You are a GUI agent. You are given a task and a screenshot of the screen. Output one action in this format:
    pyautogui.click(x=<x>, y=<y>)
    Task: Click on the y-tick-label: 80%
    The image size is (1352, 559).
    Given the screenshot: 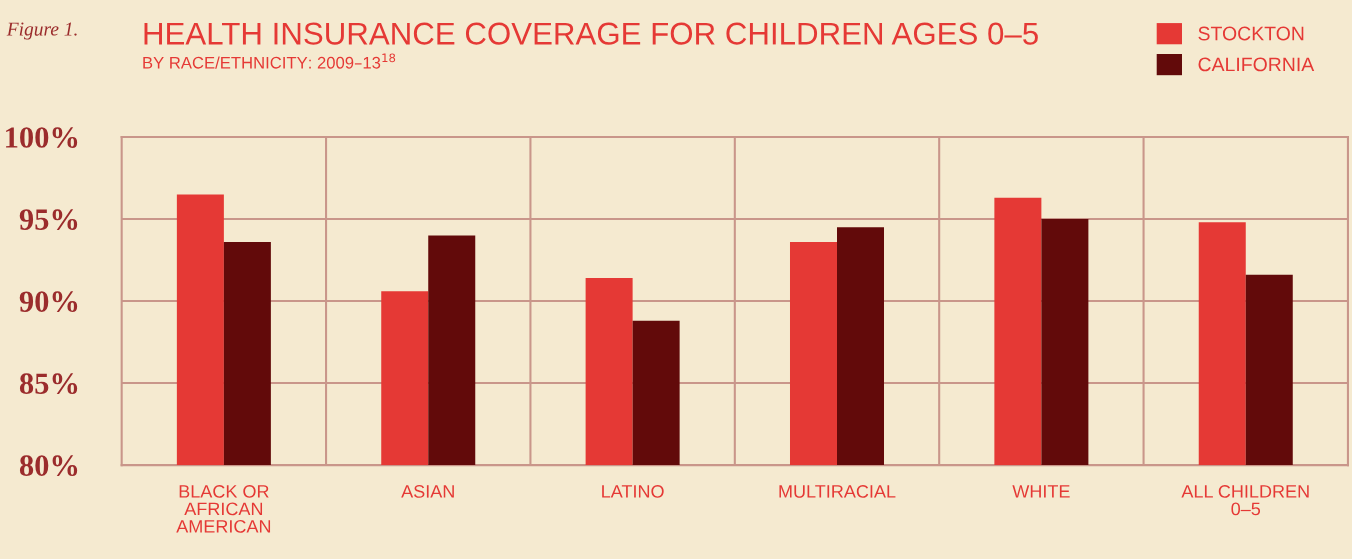 What is the action you would take?
    pyautogui.click(x=48, y=466)
    